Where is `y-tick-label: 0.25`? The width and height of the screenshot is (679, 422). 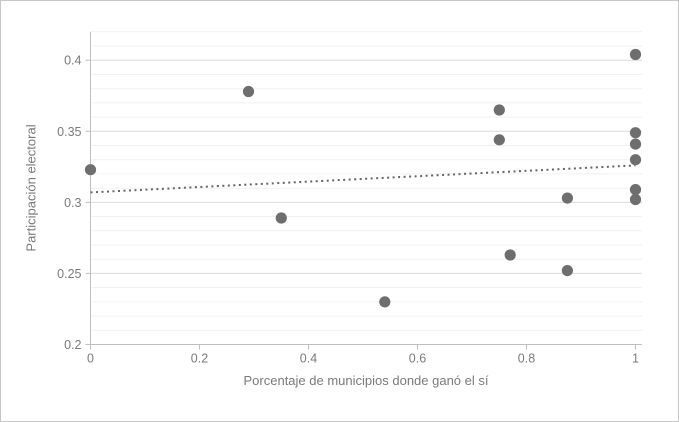
y-tick-label: 0.25 is located at coordinates (69, 274).